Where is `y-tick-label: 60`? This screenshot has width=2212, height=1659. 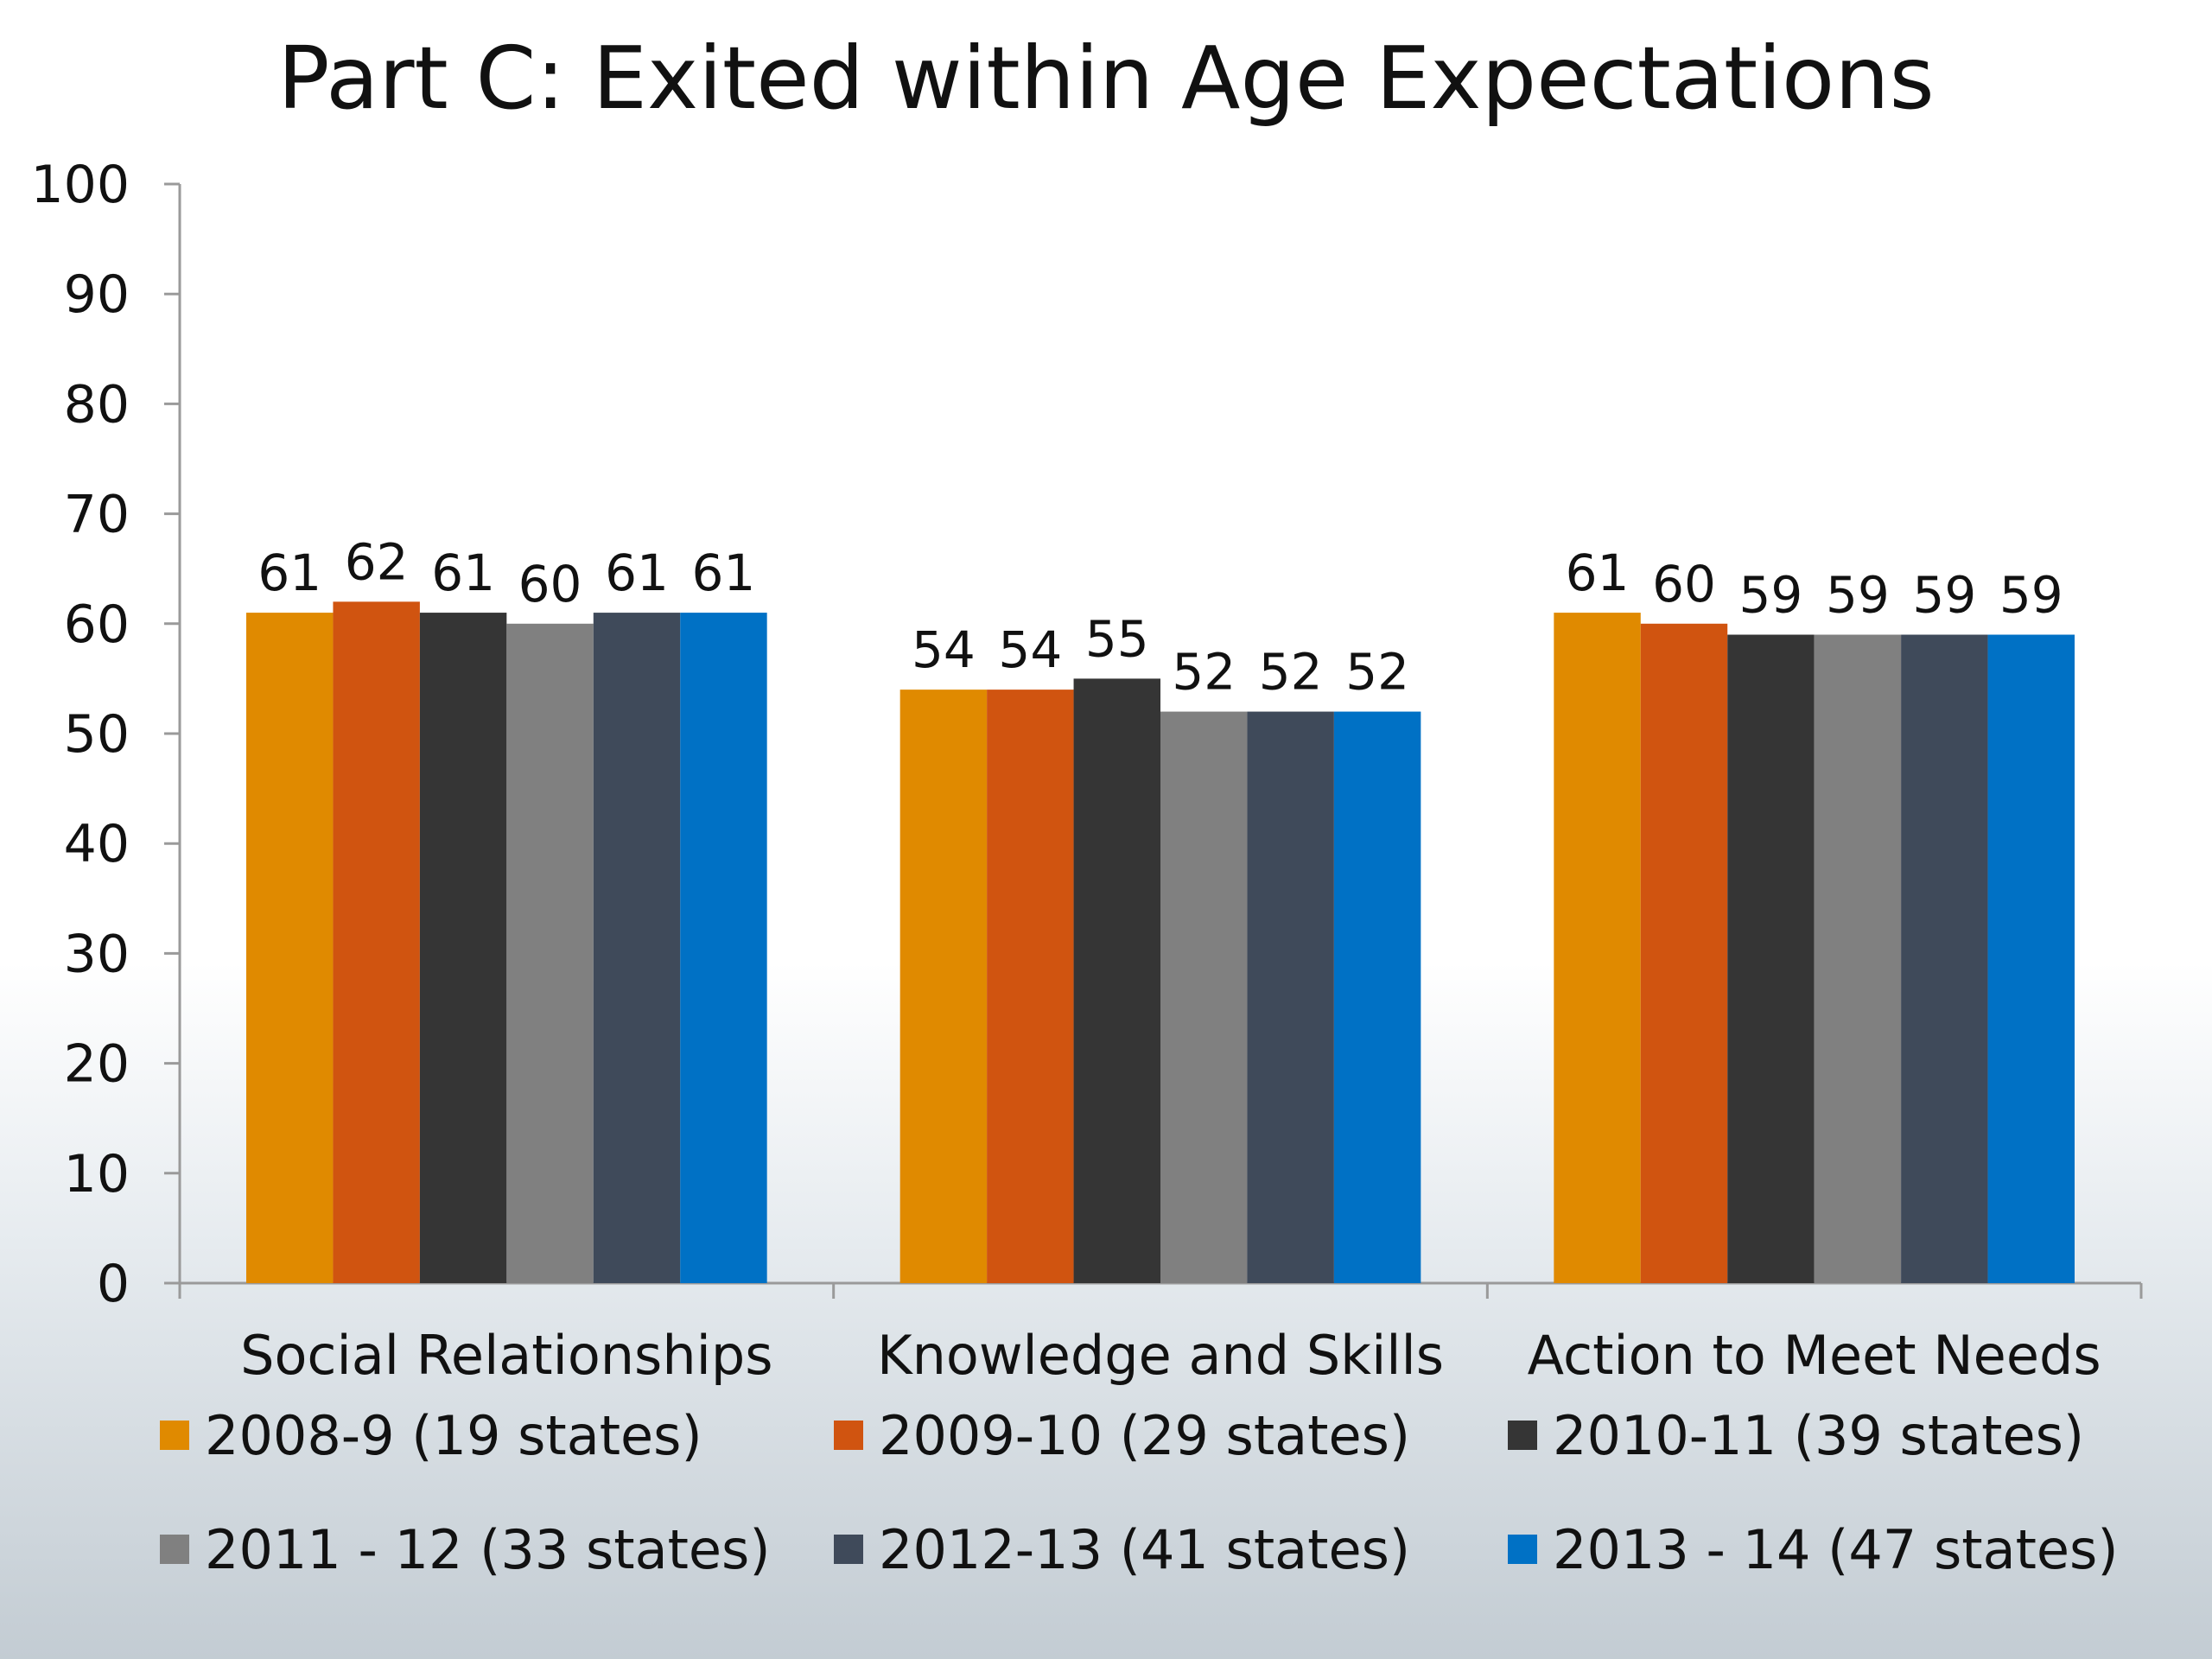 y-tick-label: 60 is located at coordinates (97, 624).